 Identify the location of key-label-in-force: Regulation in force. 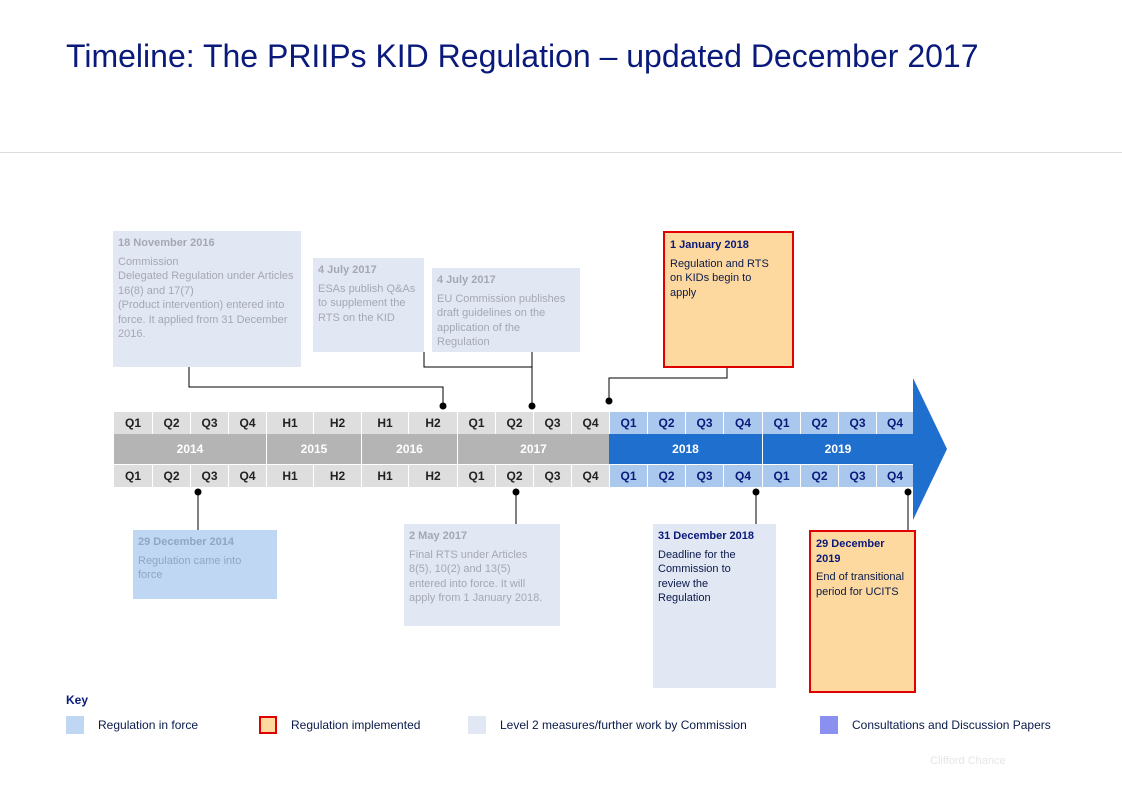
(148, 725).